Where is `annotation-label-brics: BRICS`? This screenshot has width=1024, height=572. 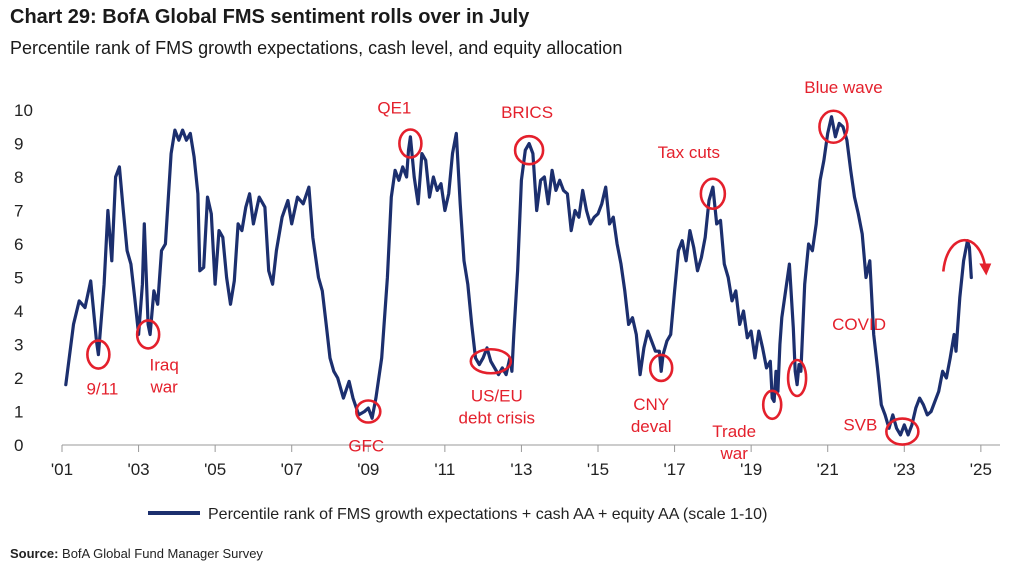
annotation-label-brics: BRICS is located at coordinates (527, 112).